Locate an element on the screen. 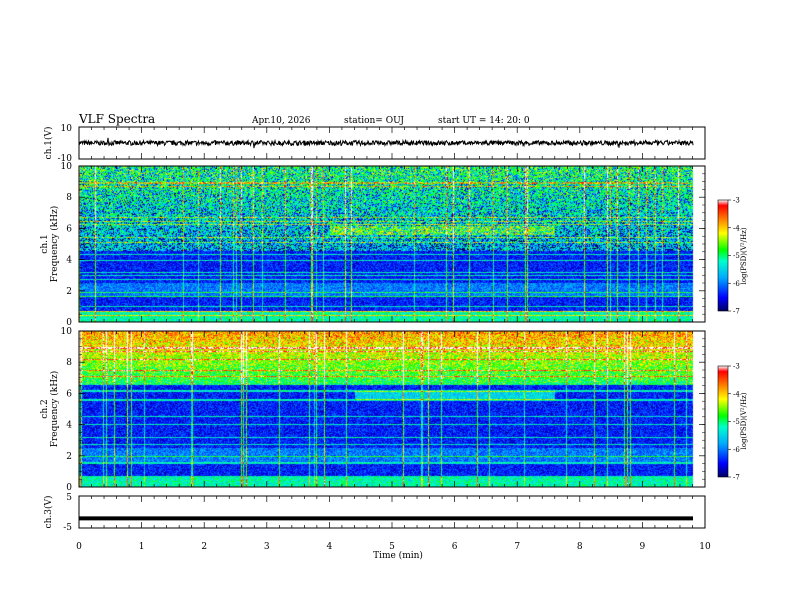 This screenshot has width=792, height=612. ch1v-xticks is located at coordinates (392, 143).